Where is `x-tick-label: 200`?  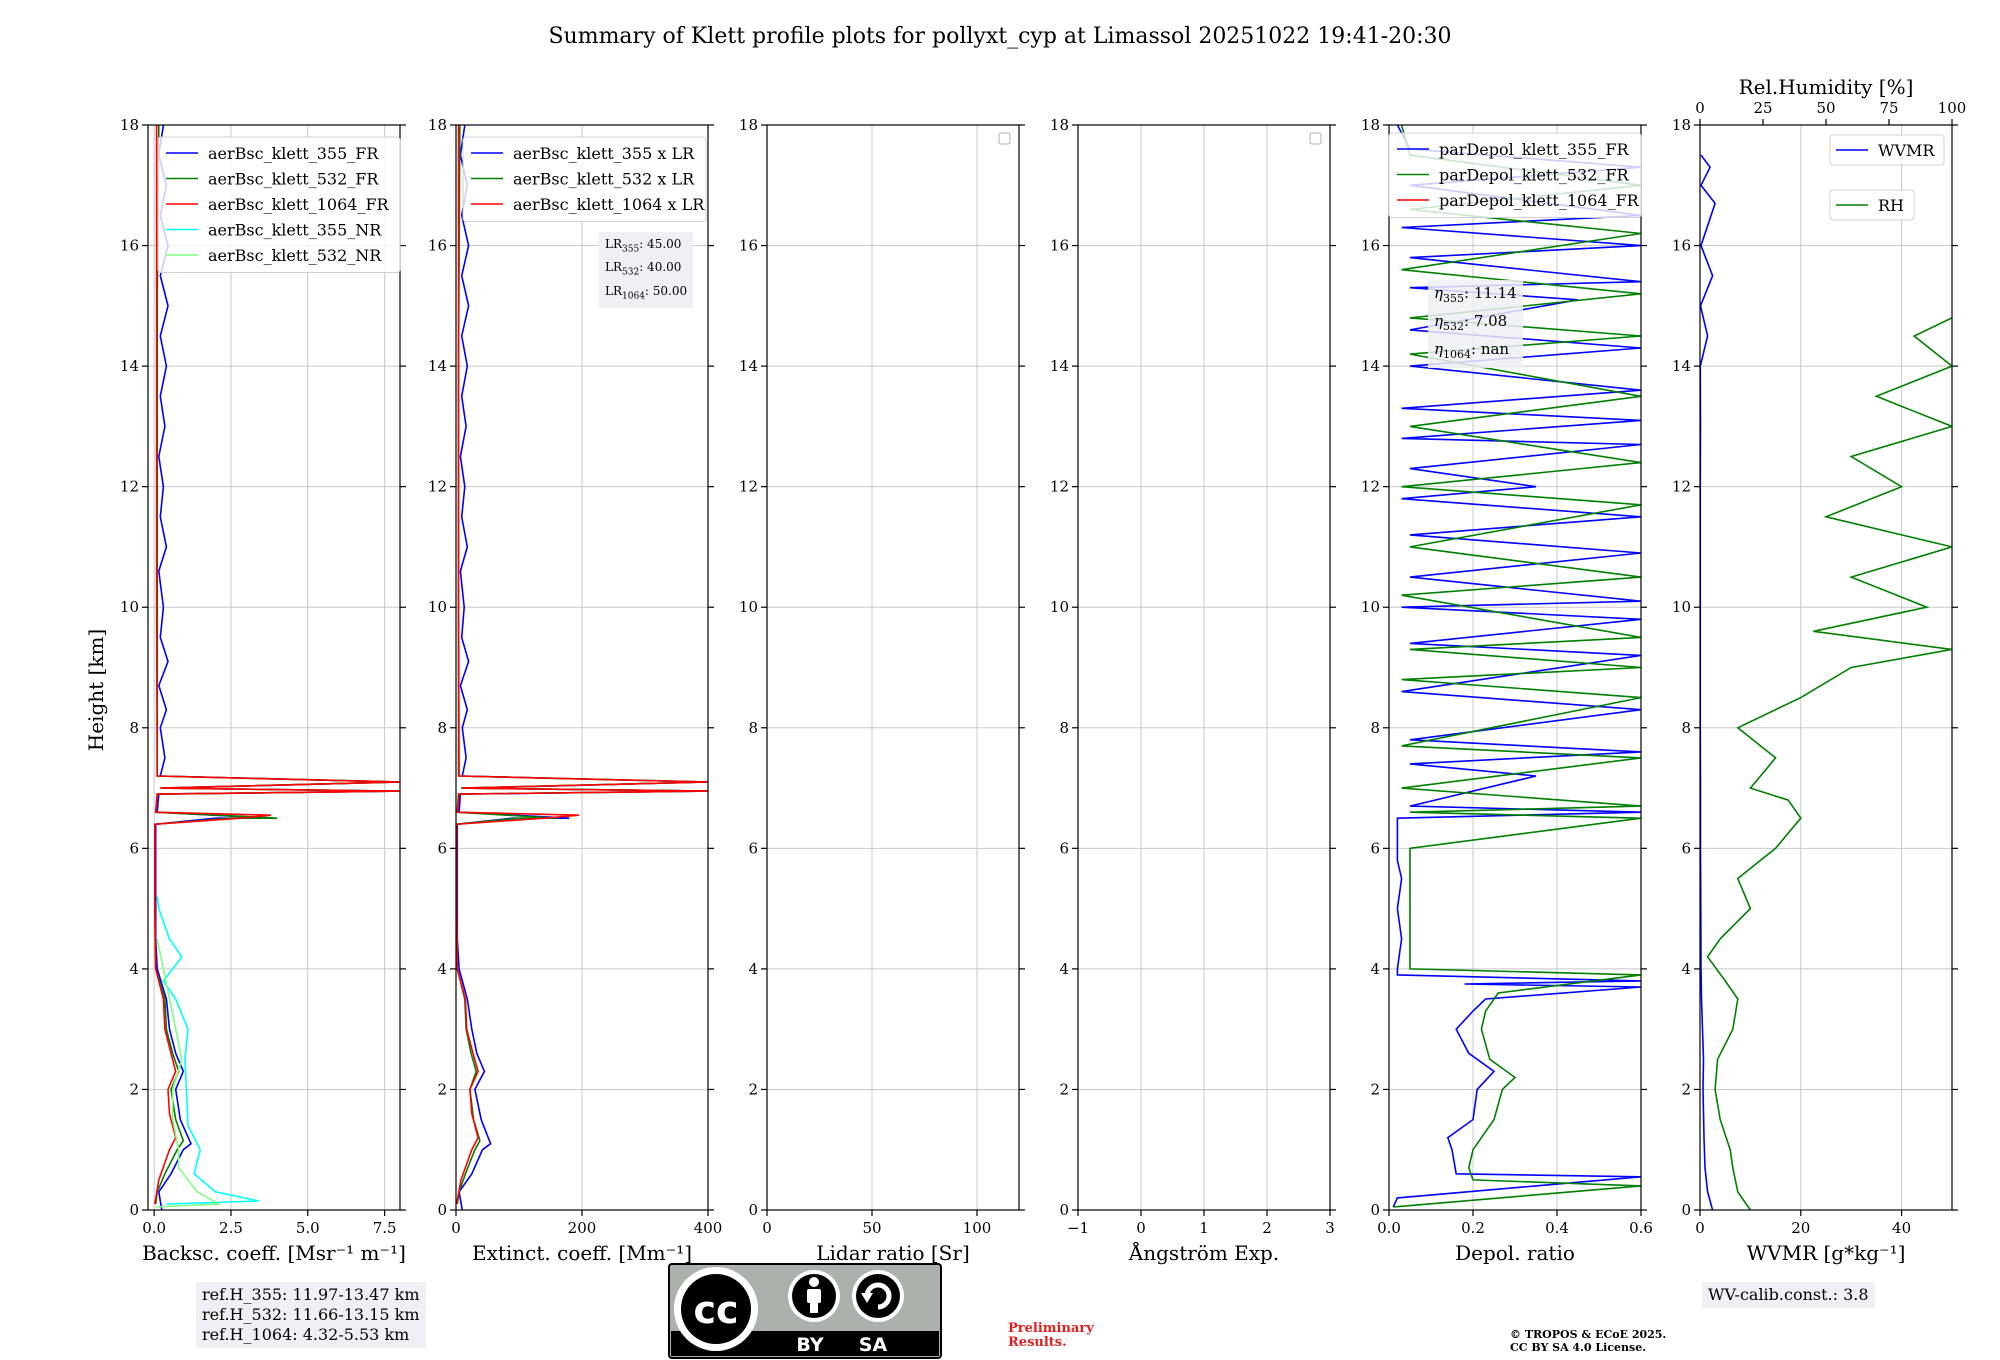
x-tick-label: 200 is located at coordinates (582, 1228).